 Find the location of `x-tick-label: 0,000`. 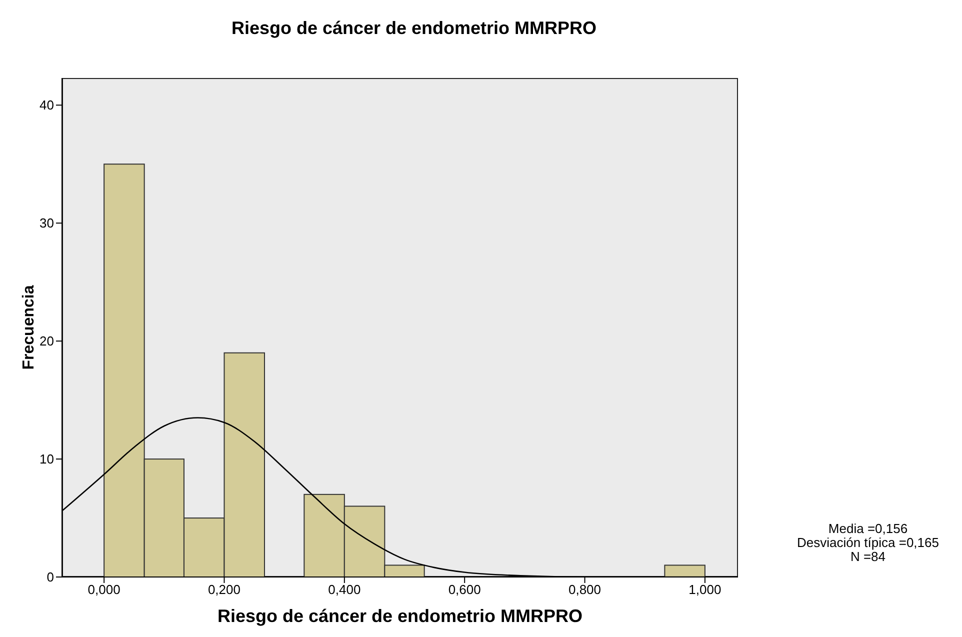

x-tick-label: 0,000 is located at coordinates (104, 590).